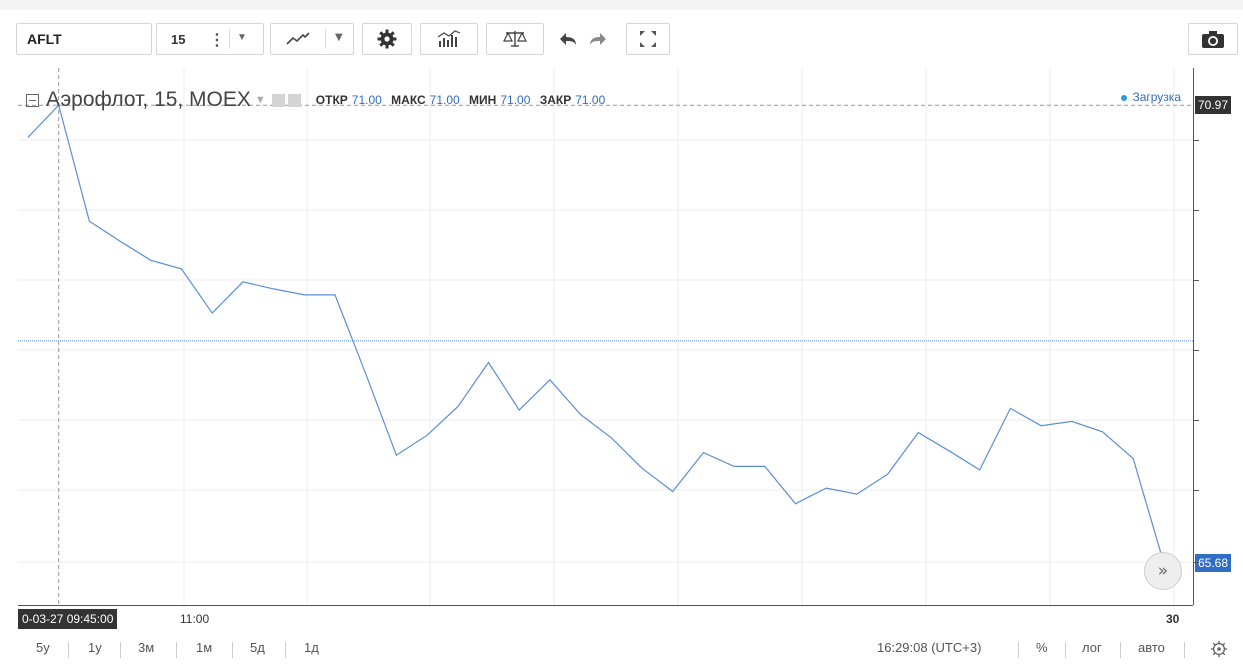 The image size is (1243, 666). I want to click on eye-icon, so click(278, 100).